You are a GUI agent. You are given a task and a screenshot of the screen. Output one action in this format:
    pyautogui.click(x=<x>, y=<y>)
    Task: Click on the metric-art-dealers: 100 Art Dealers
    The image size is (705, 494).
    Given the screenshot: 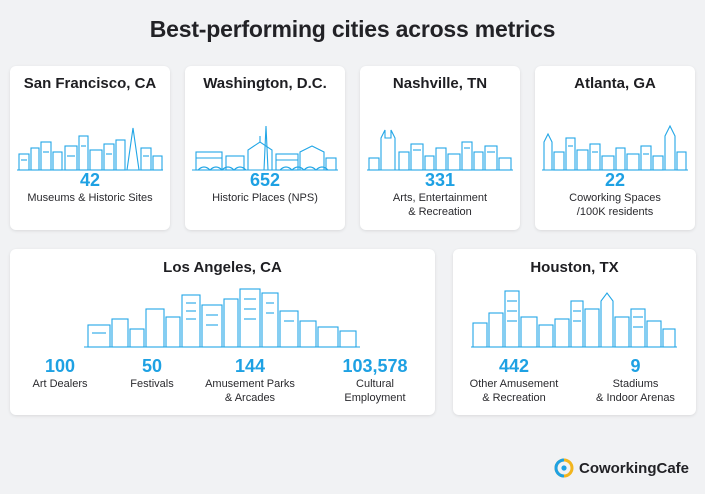 What is the action you would take?
    pyautogui.click(x=60, y=373)
    